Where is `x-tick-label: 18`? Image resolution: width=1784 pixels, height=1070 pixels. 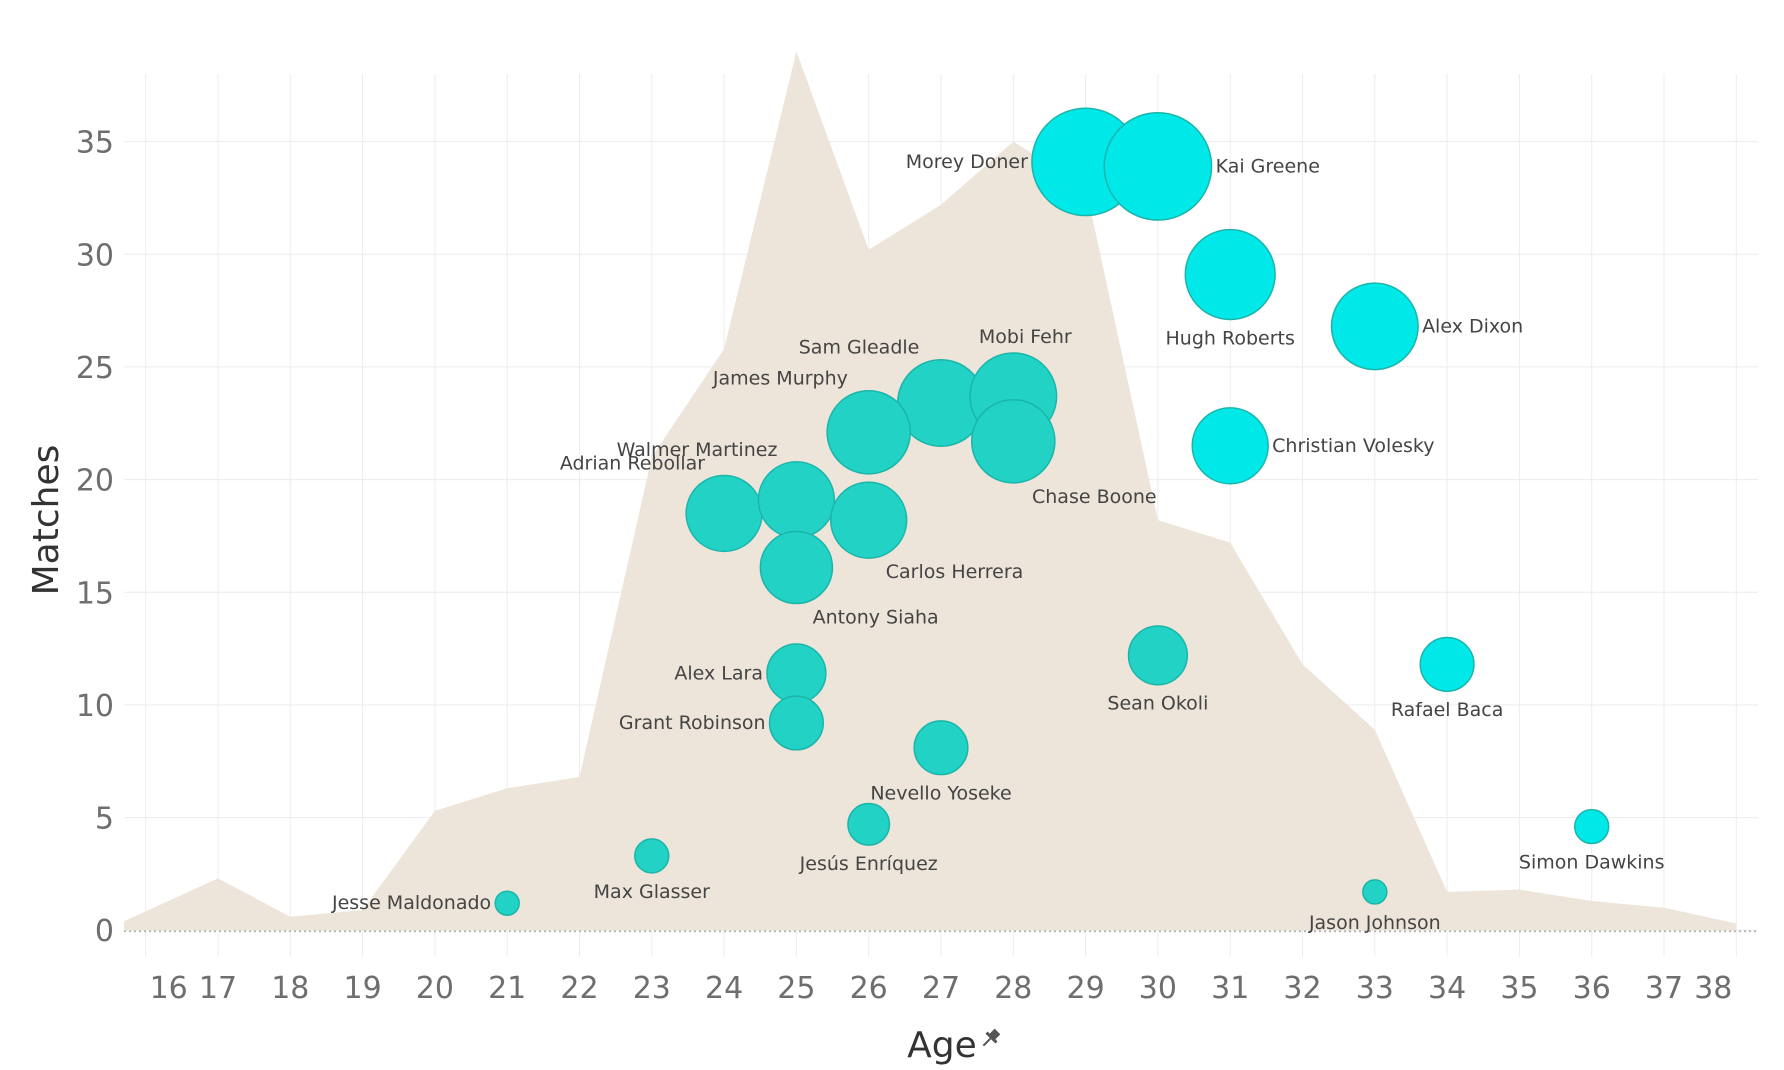 x-tick-label: 18 is located at coordinates (290, 988).